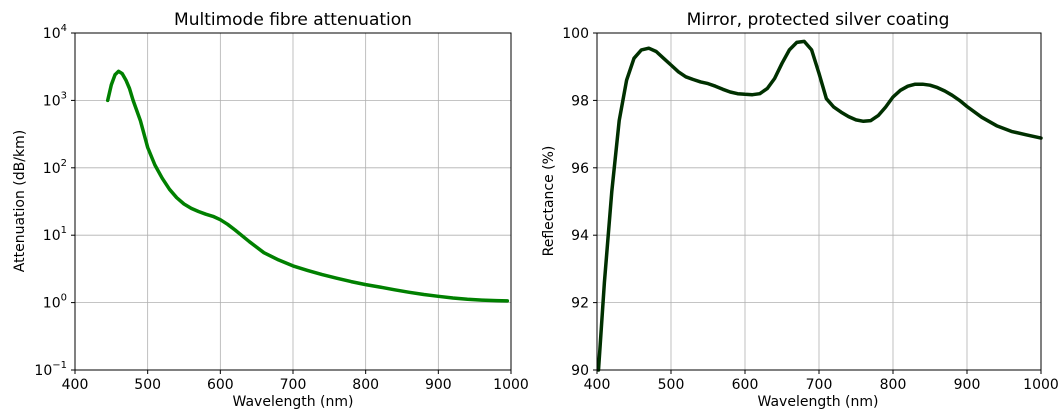  I want to click on y-axis-label: Attenuation (dB/km), so click(20, 201).